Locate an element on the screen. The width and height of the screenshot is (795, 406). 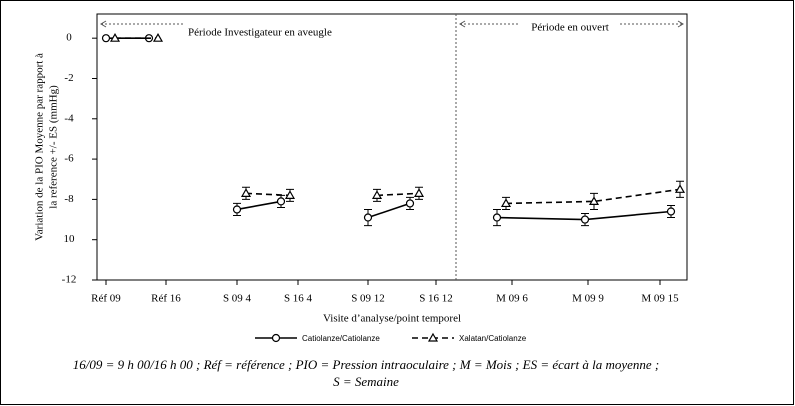
y-tick-label: -8 is located at coordinates (69, 199).